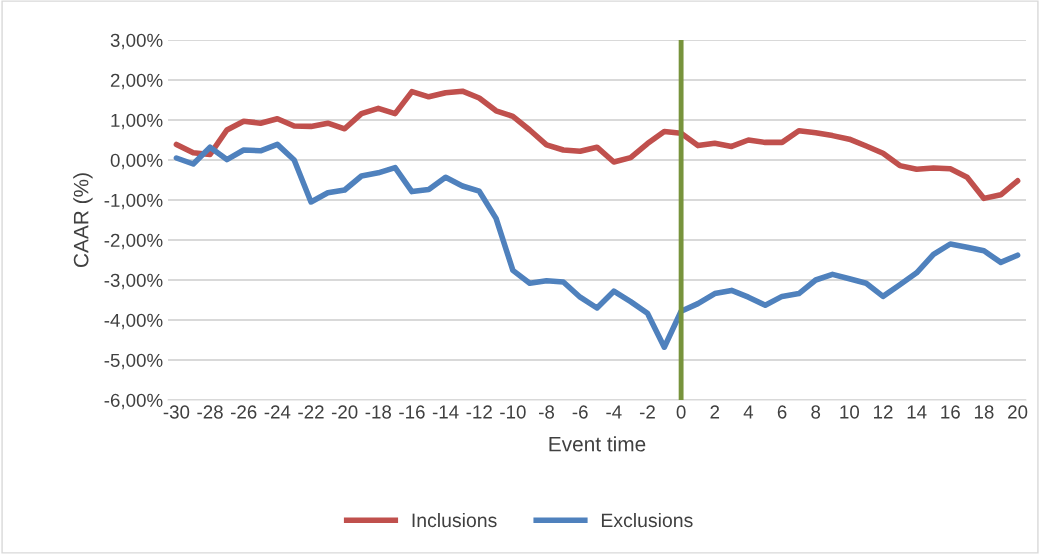  Describe the element at coordinates (311, 412) in the screenshot. I see `x-tick-label: -22` at that location.